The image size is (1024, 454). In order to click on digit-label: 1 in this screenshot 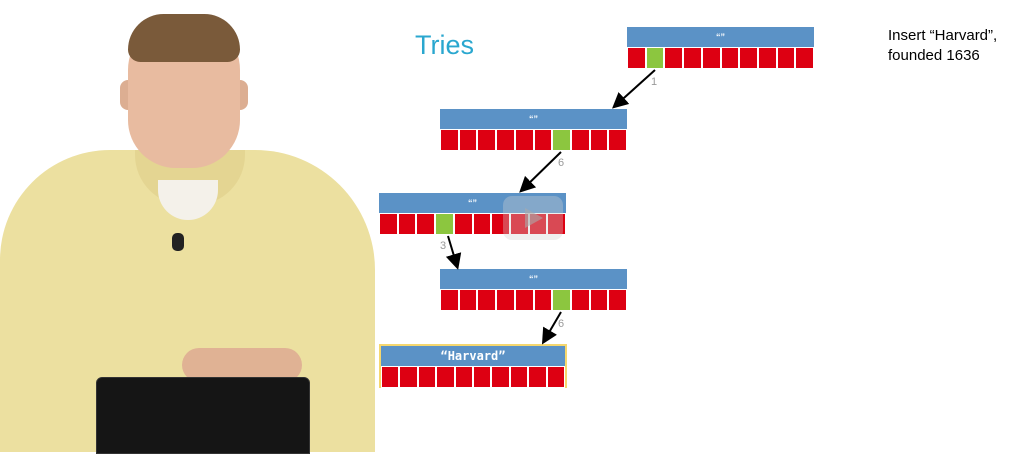, I will do `click(654, 82)`.